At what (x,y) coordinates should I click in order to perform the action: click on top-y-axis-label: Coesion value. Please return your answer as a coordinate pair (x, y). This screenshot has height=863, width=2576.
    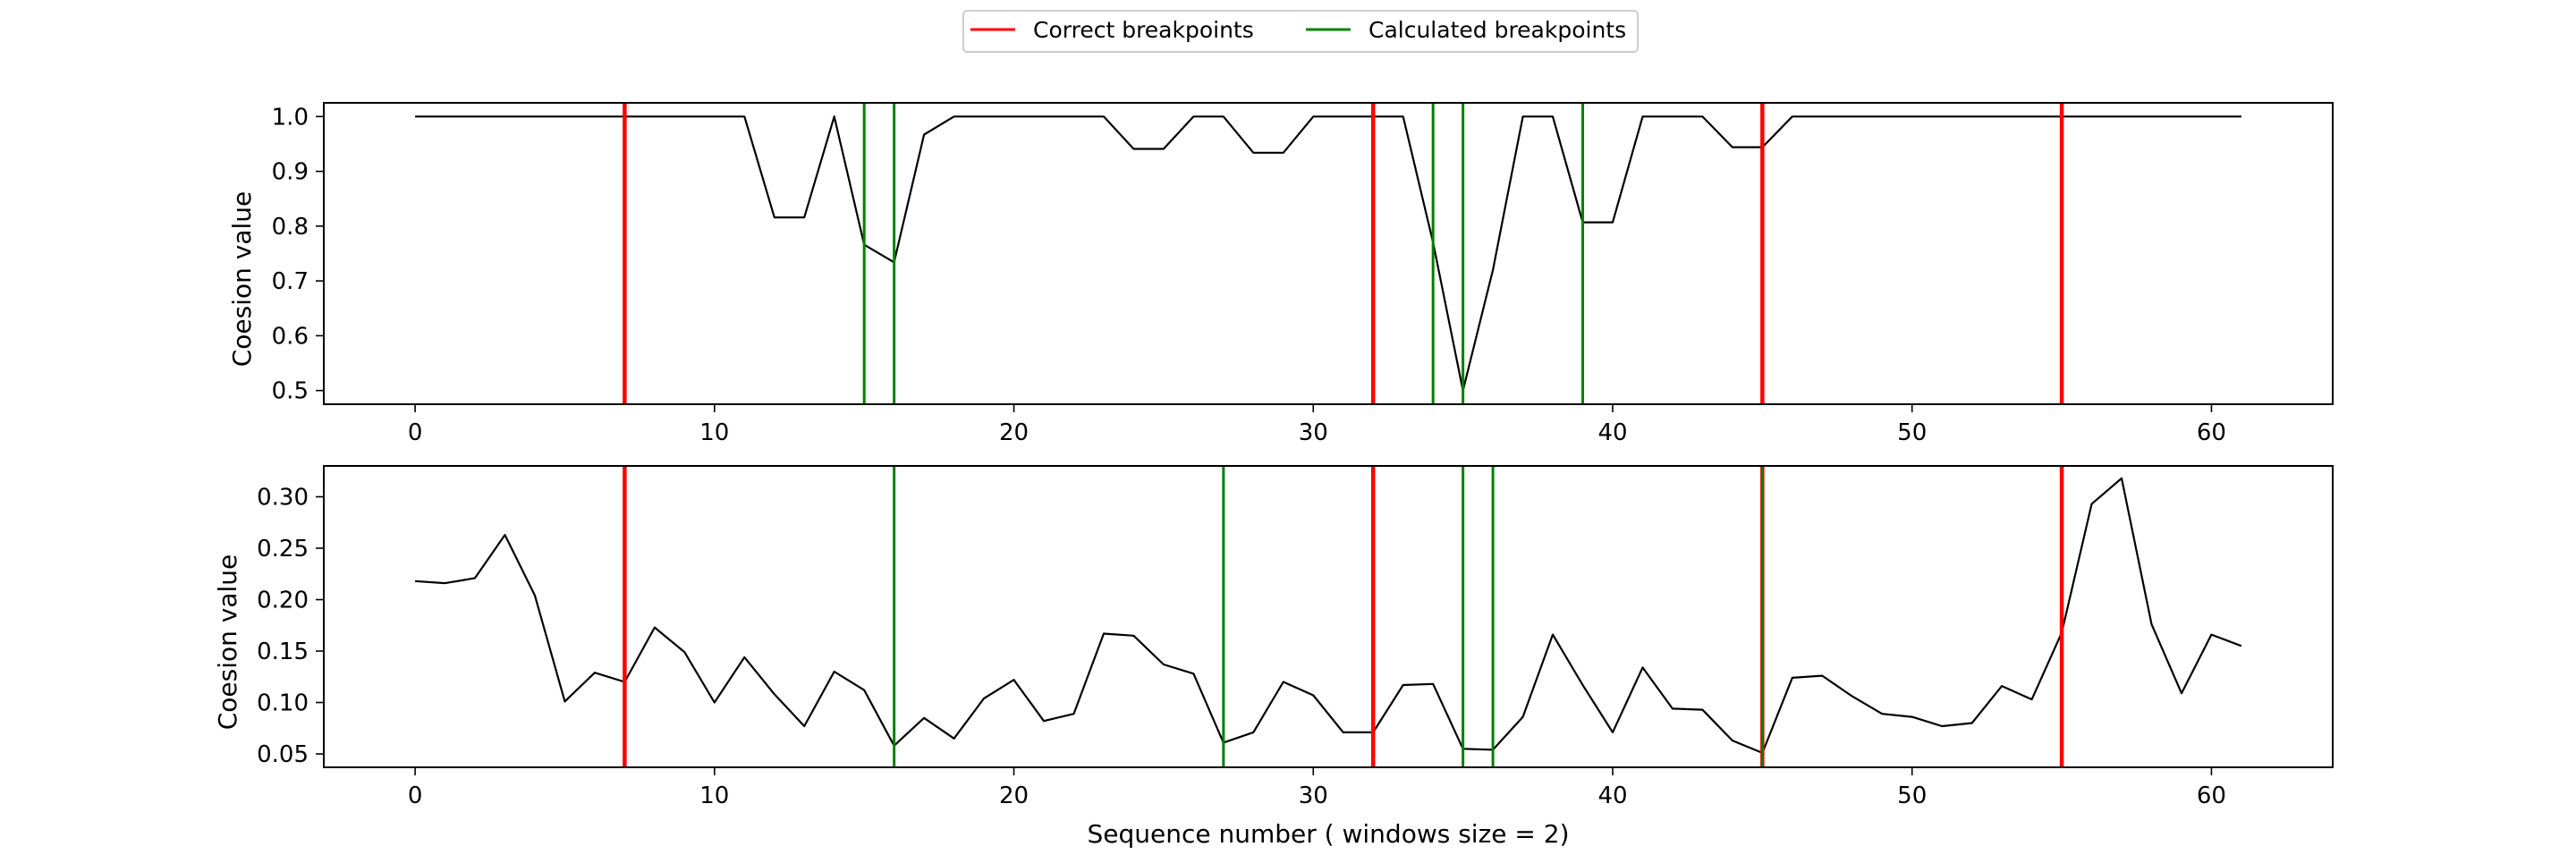
    Looking at the image, I should click on (242, 279).